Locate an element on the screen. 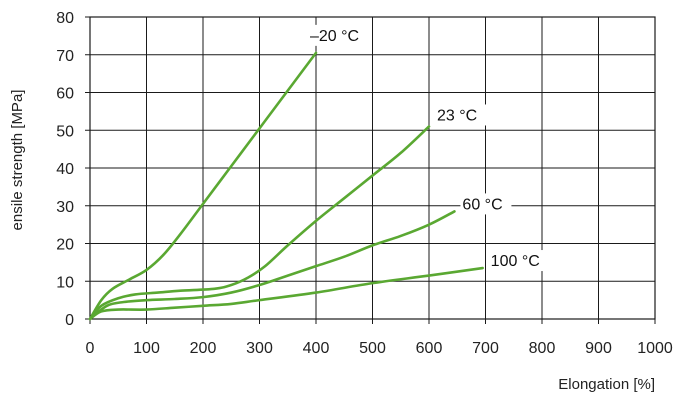 This screenshot has height=394, width=677. x-tick-label: 400 is located at coordinates (316, 348).